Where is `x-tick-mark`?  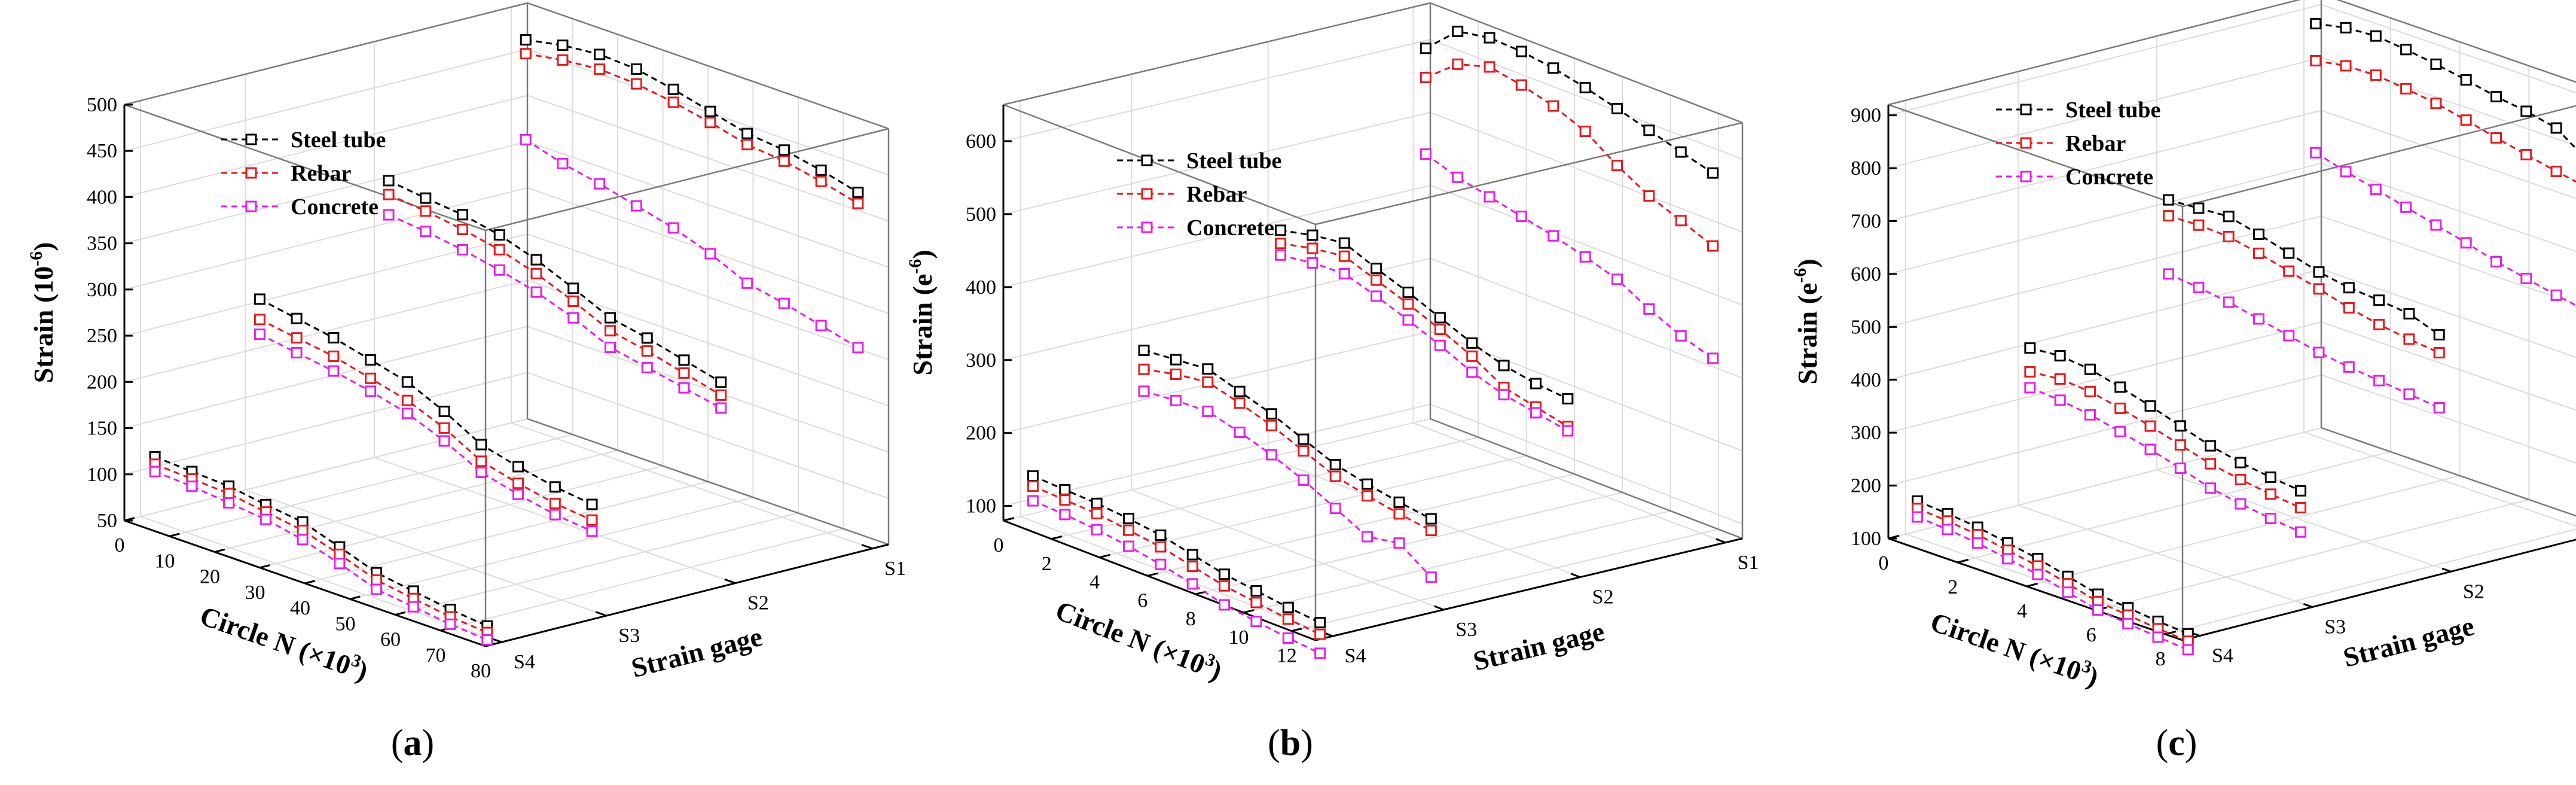
x-tick-mark is located at coordinates (2032, 585).